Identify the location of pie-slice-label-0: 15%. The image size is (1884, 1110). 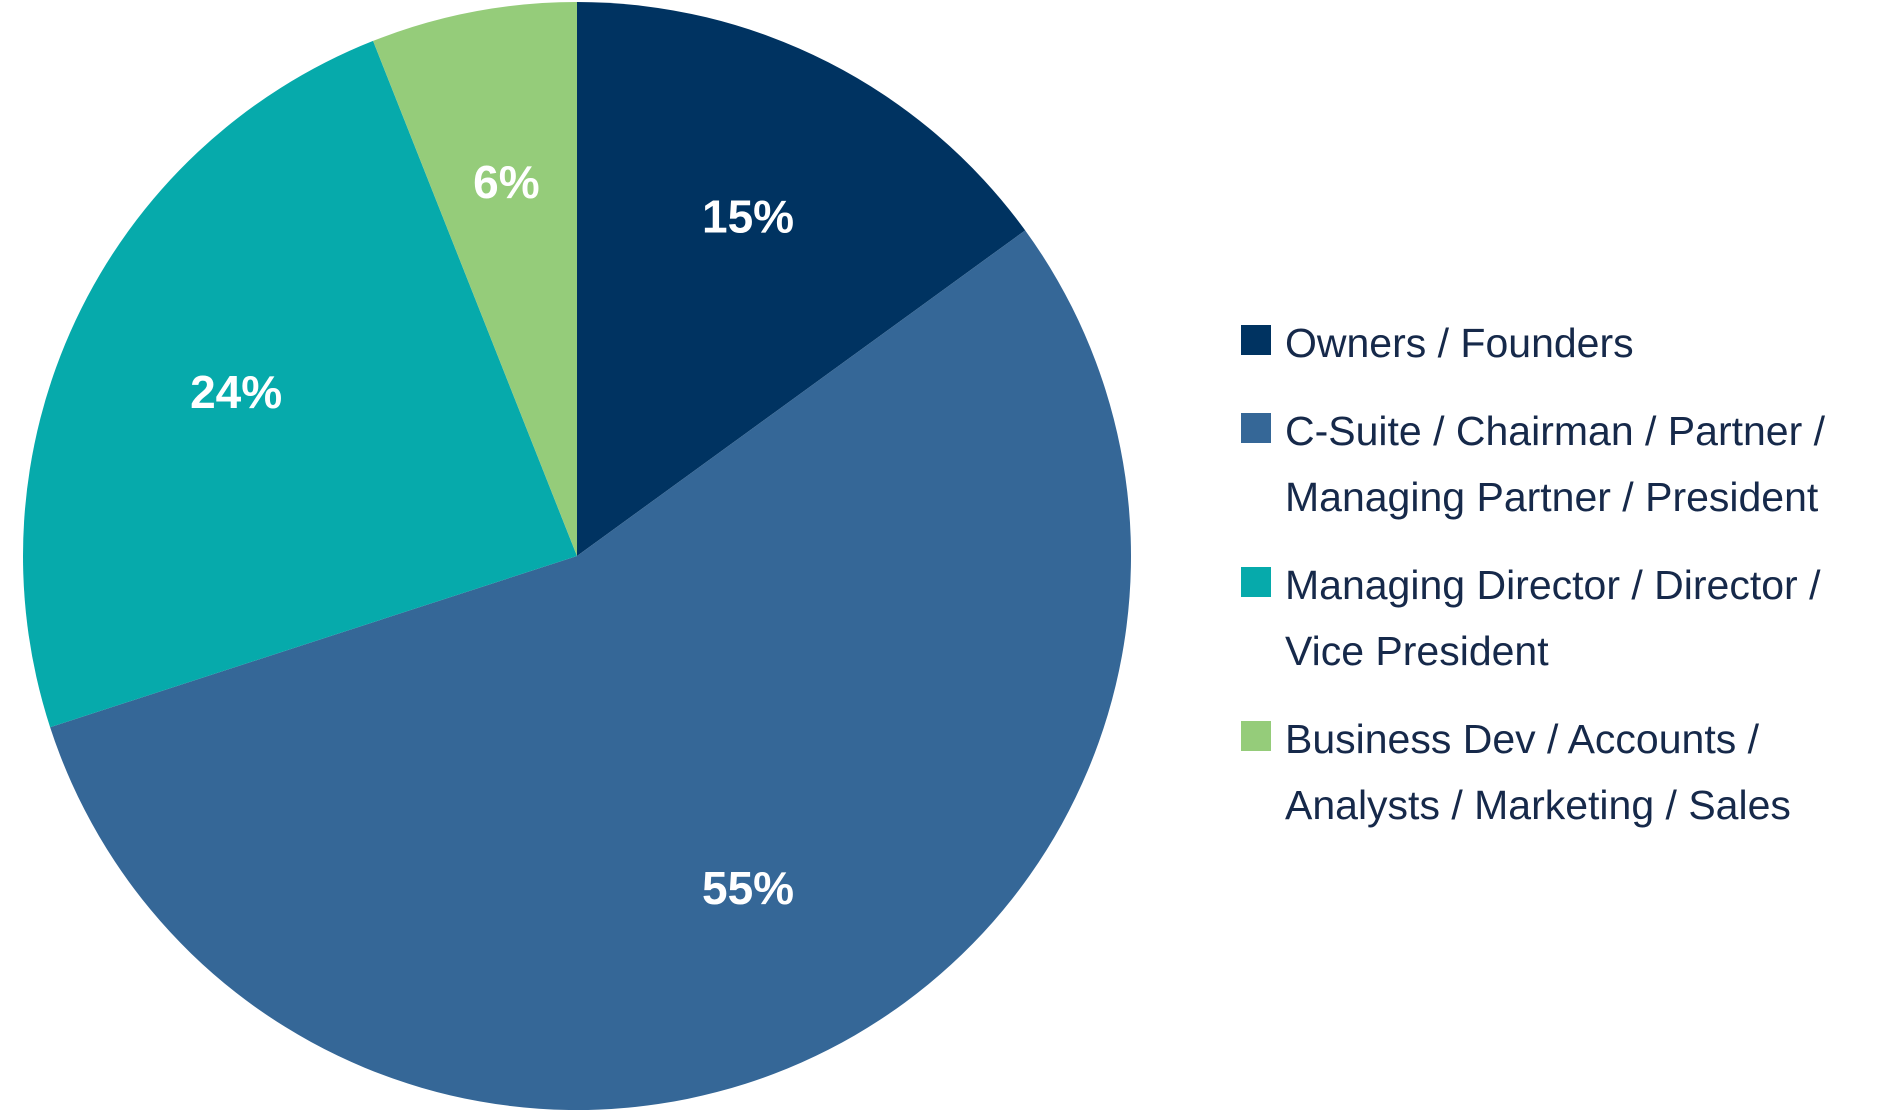
(748, 216).